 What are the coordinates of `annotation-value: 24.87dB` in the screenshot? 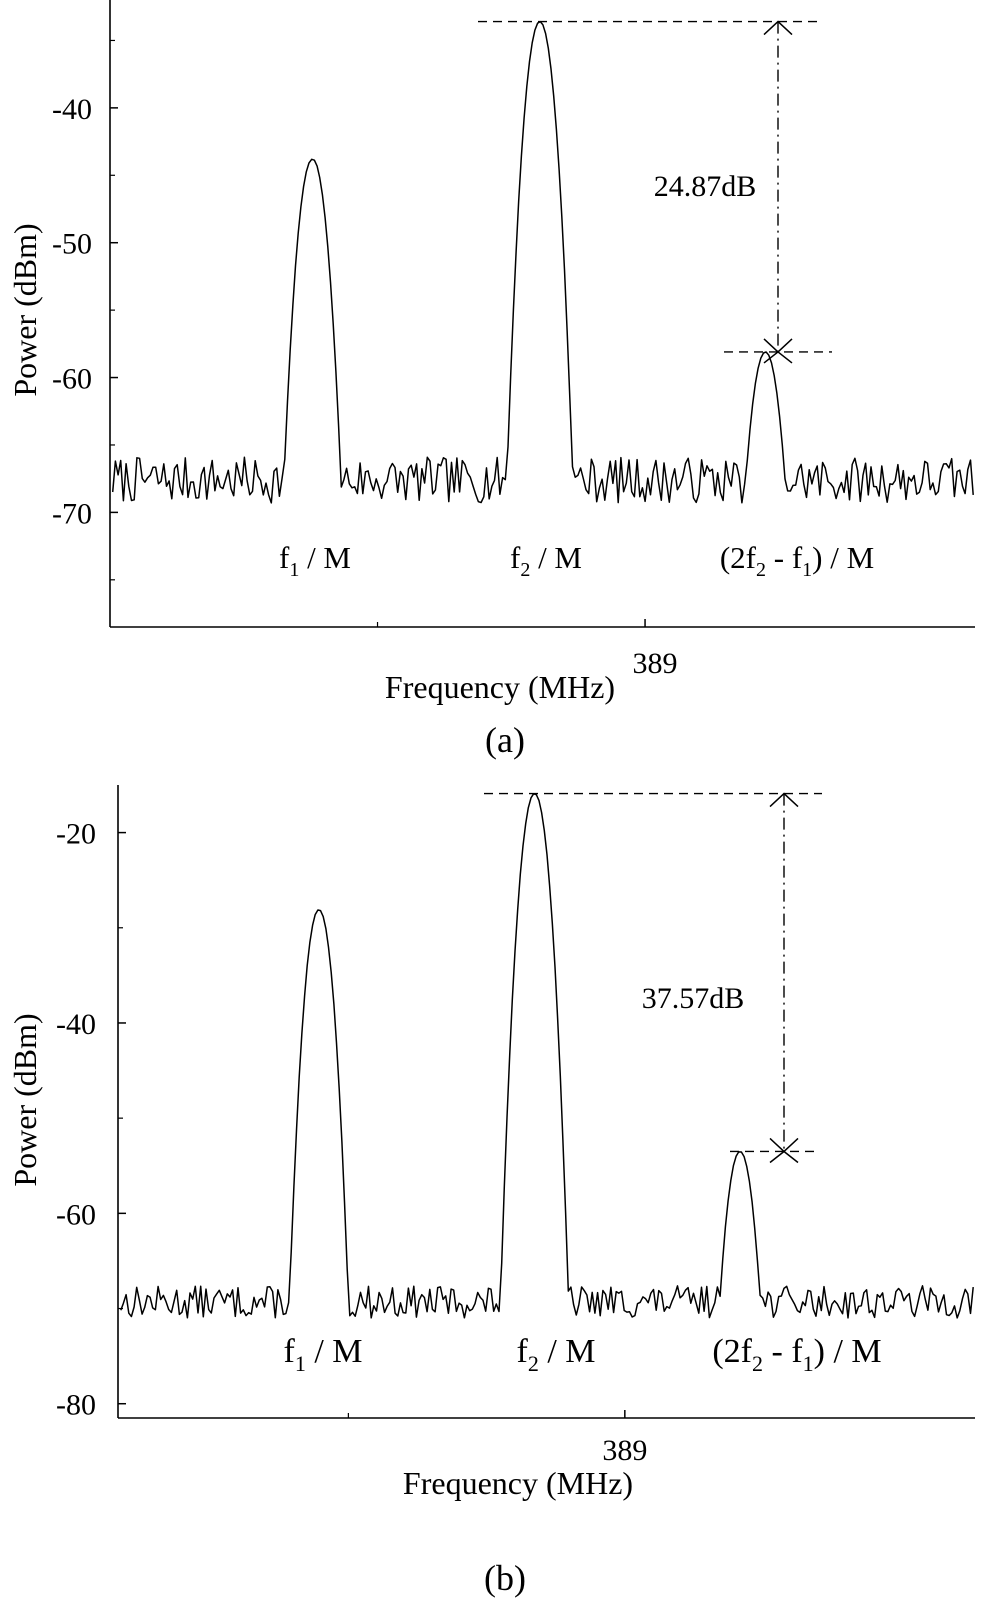 It's located at (705, 186).